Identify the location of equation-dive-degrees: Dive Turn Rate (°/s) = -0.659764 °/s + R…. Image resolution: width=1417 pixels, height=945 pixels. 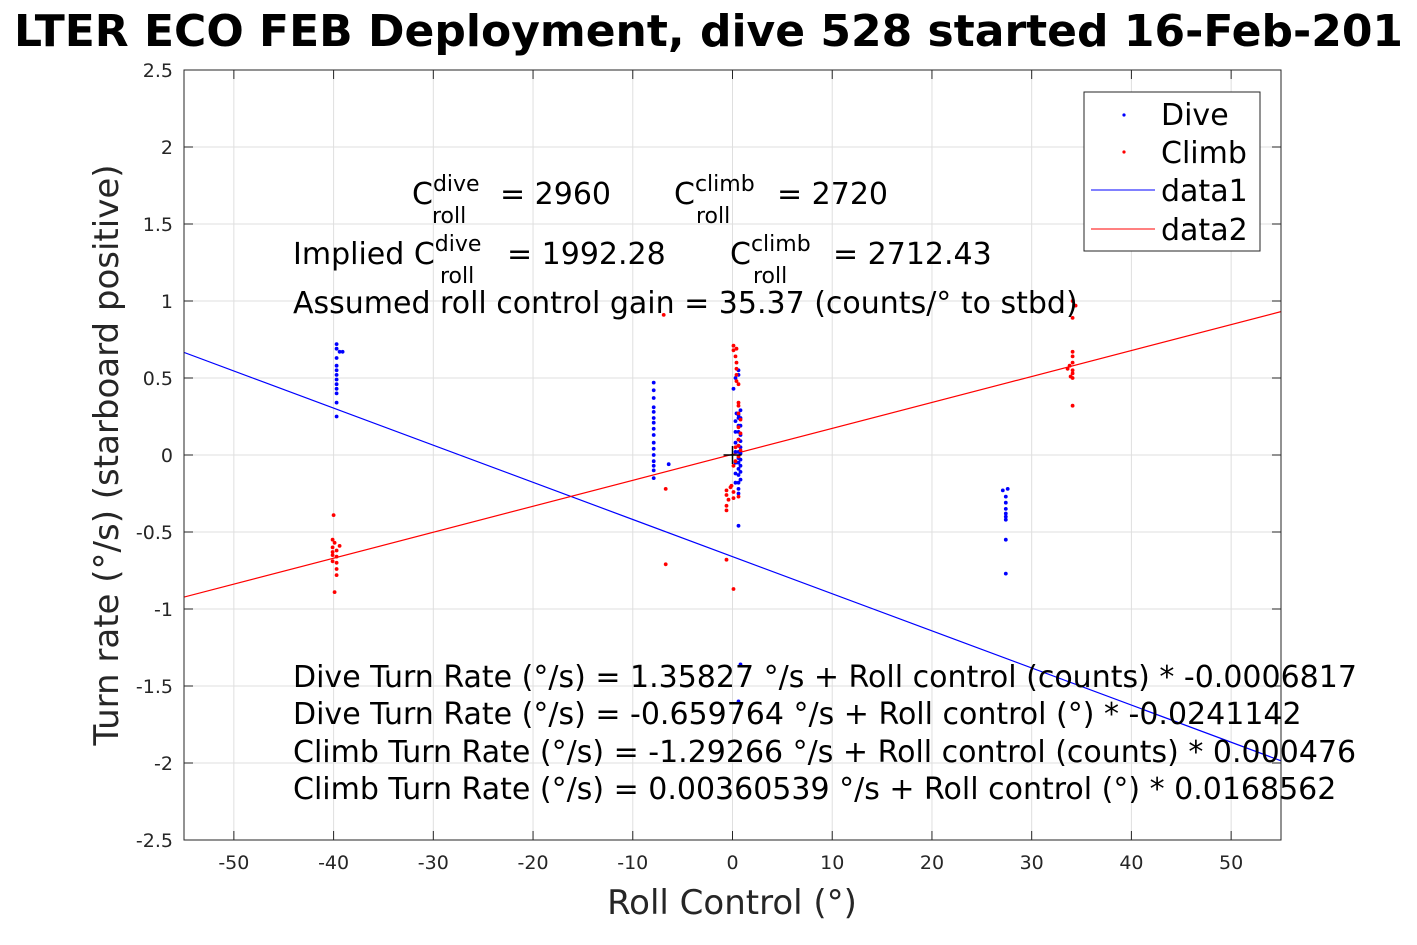
(797, 714).